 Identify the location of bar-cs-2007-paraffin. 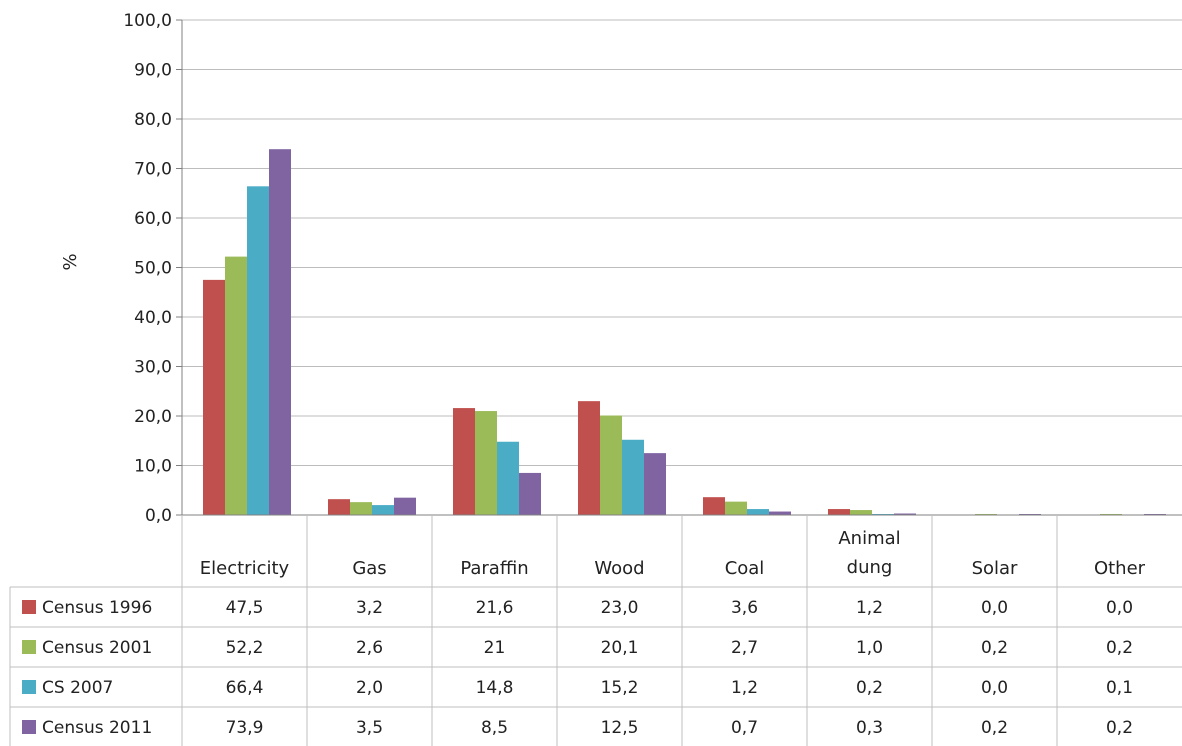
(508, 478).